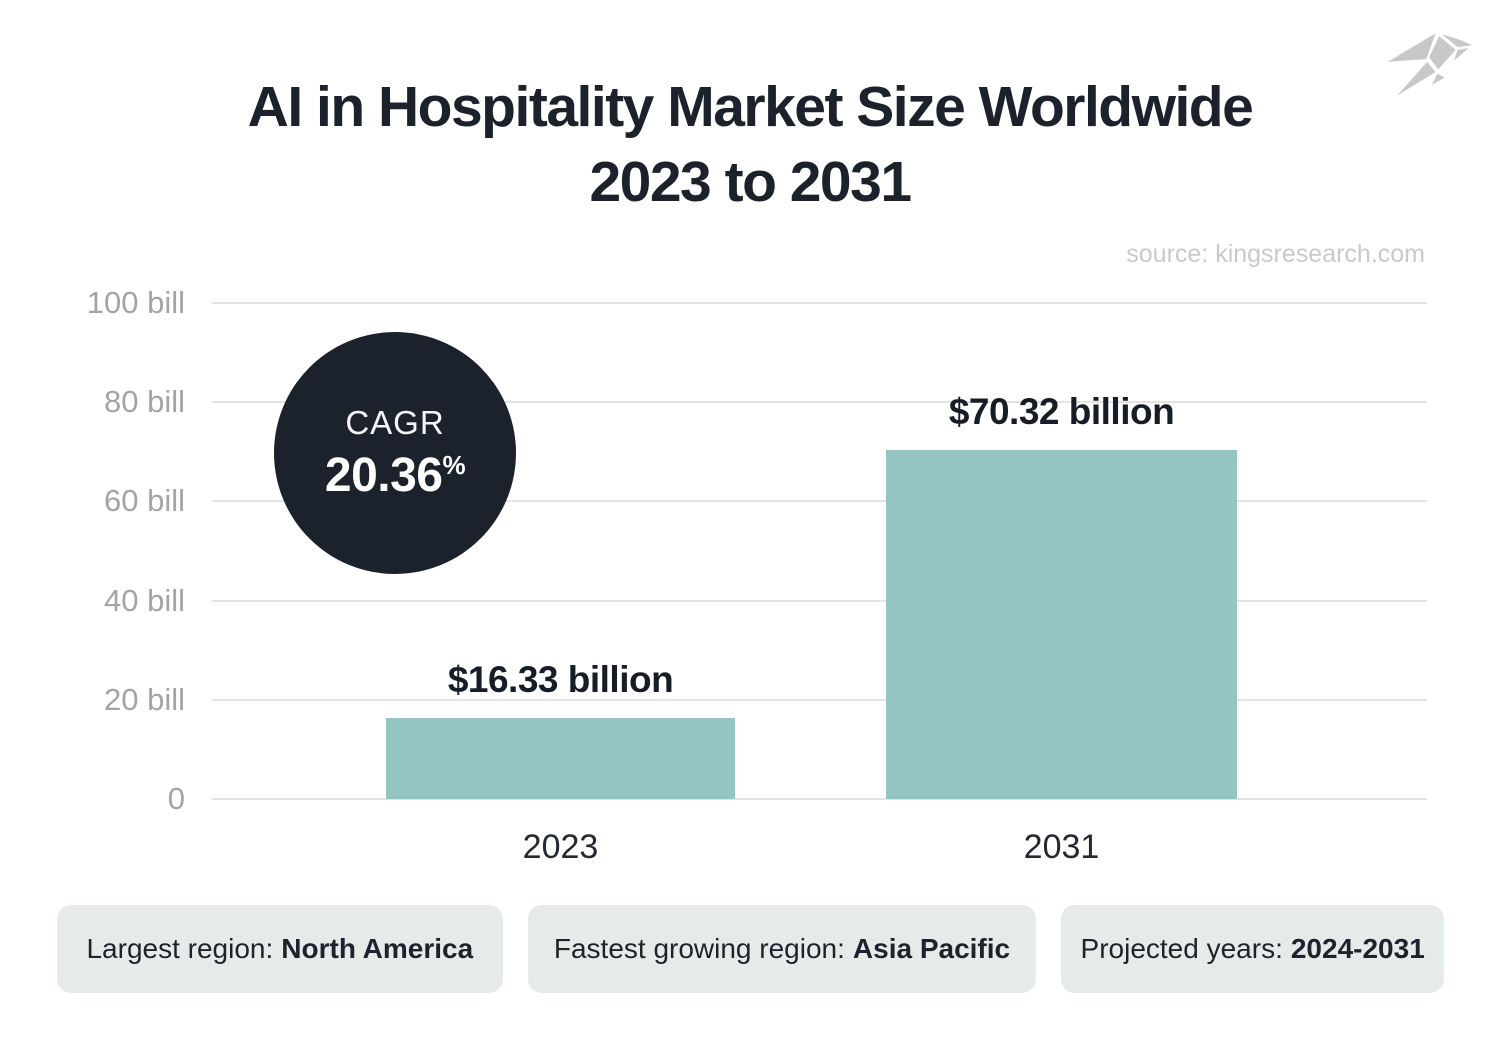  I want to click on pill-label: Fastest growing region:, so click(699, 948).